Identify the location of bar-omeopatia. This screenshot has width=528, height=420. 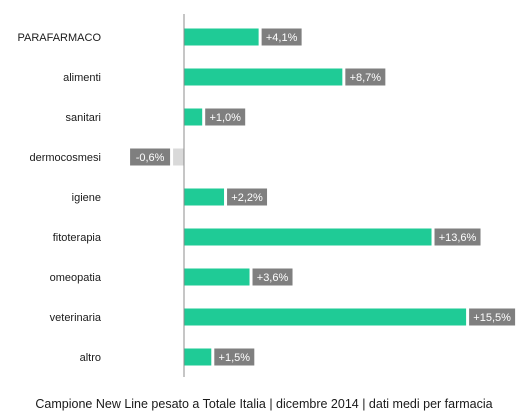
(217, 277).